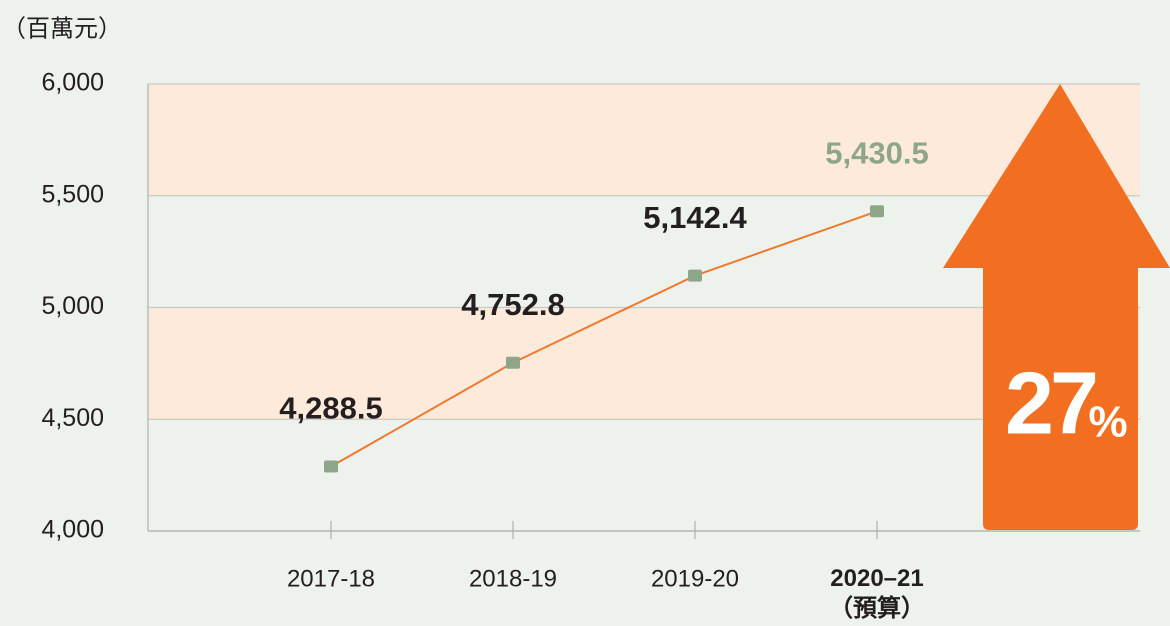 This screenshot has height=626, width=1170. Describe the element at coordinates (72, 83) in the screenshot. I see `y-tick-label: 6,000` at that location.